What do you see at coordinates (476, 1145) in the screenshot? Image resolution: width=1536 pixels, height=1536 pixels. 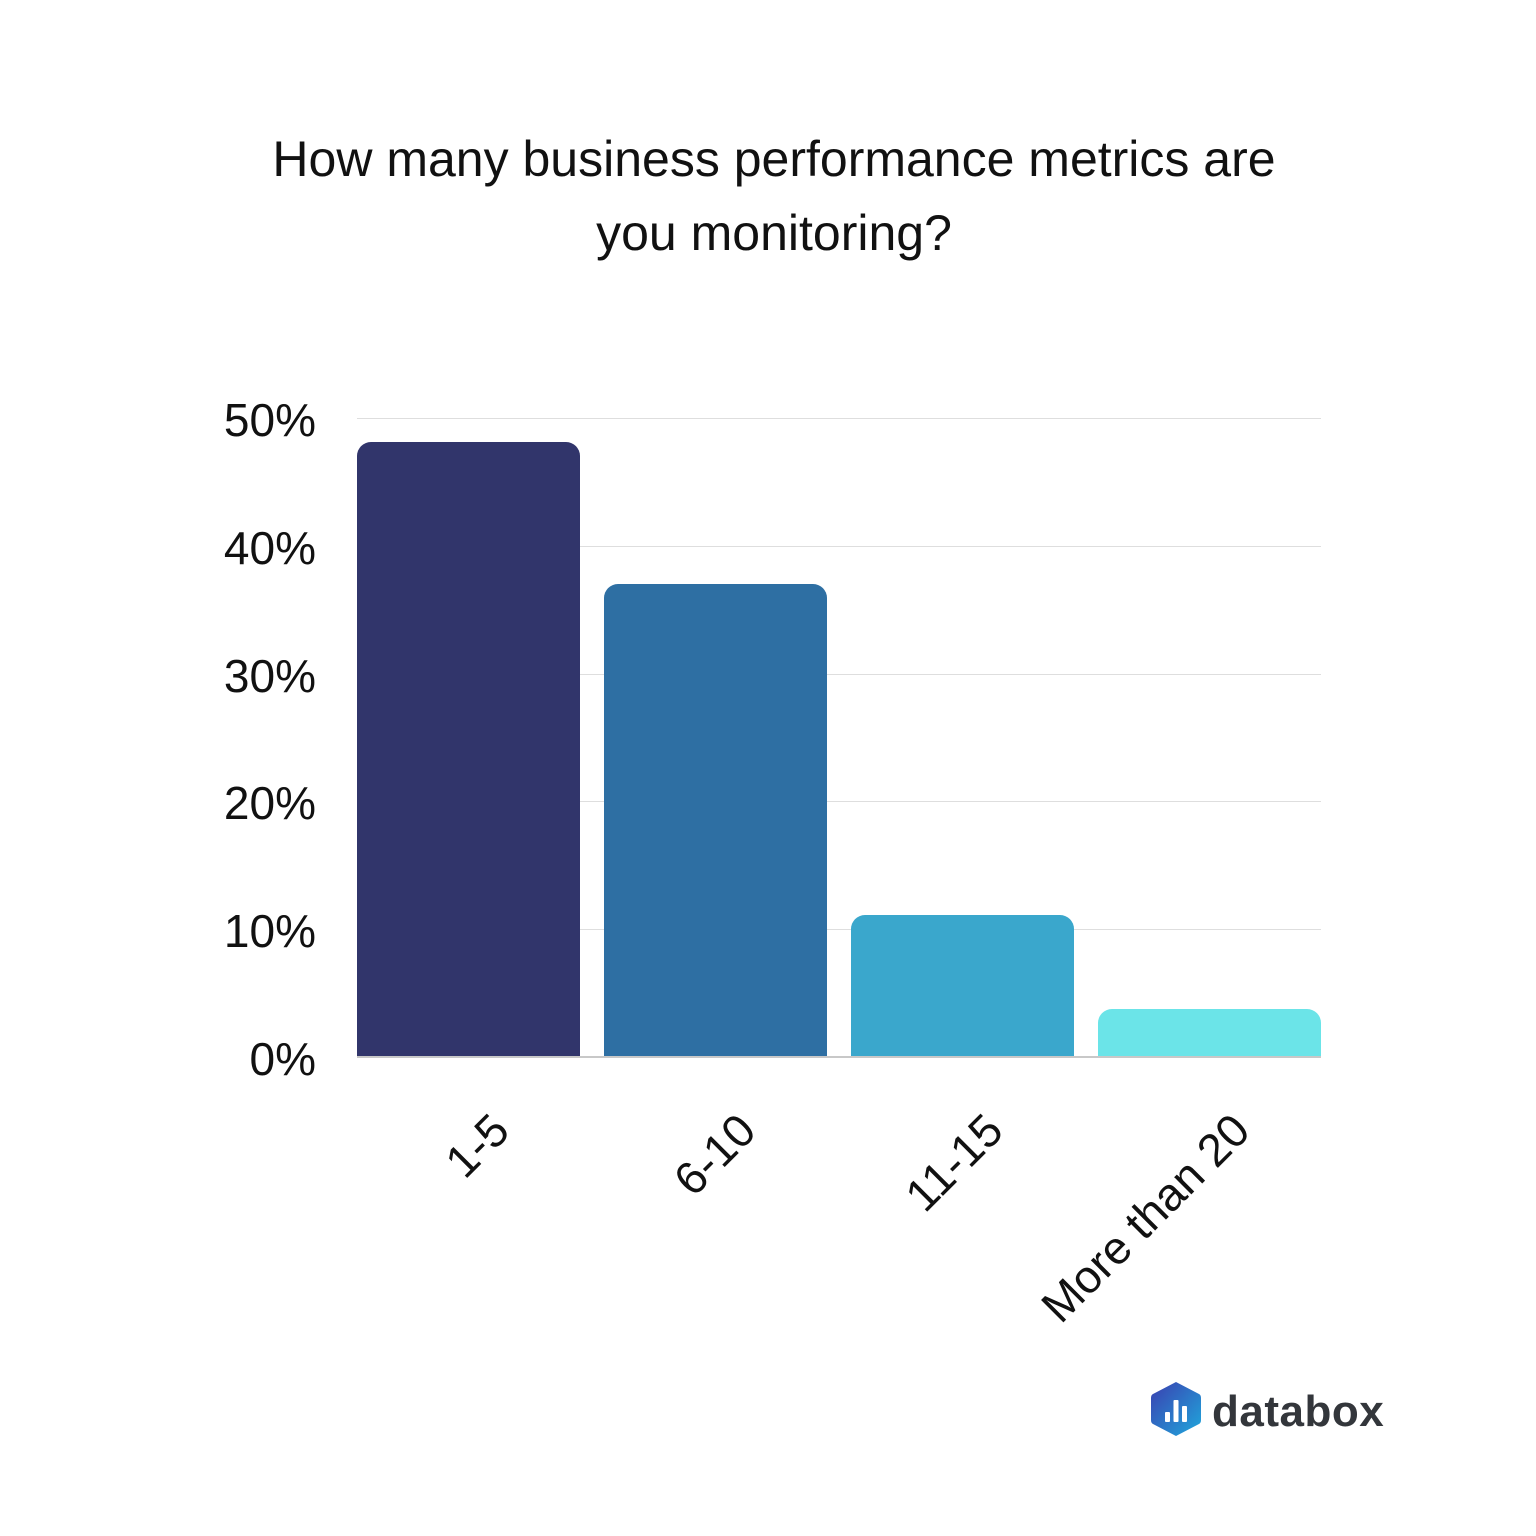 I see `x-label-1-5: 1-5` at bounding box center [476, 1145].